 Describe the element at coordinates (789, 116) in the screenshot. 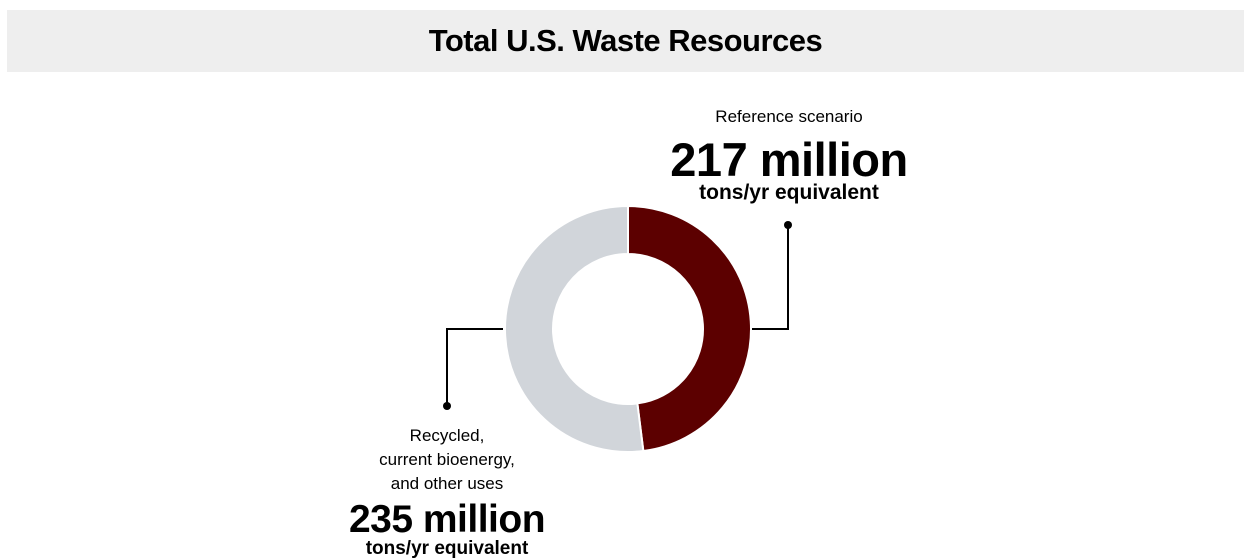

I see `category-label: Reference scenario` at that location.